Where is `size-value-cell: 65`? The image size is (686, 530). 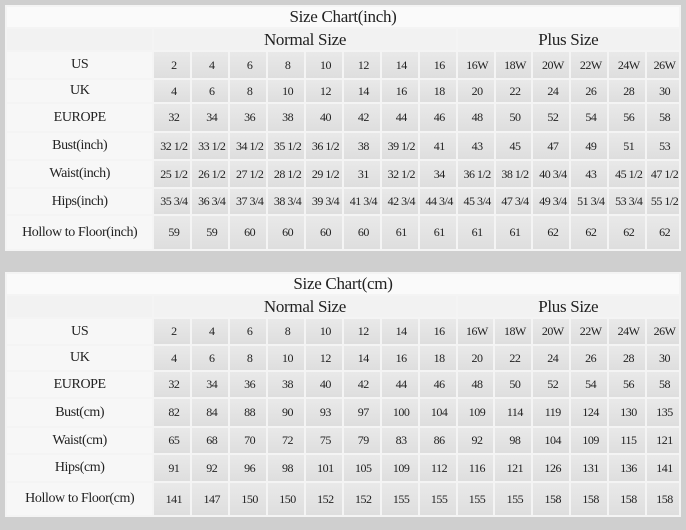 size-value-cell: 65 is located at coordinates (172, 440).